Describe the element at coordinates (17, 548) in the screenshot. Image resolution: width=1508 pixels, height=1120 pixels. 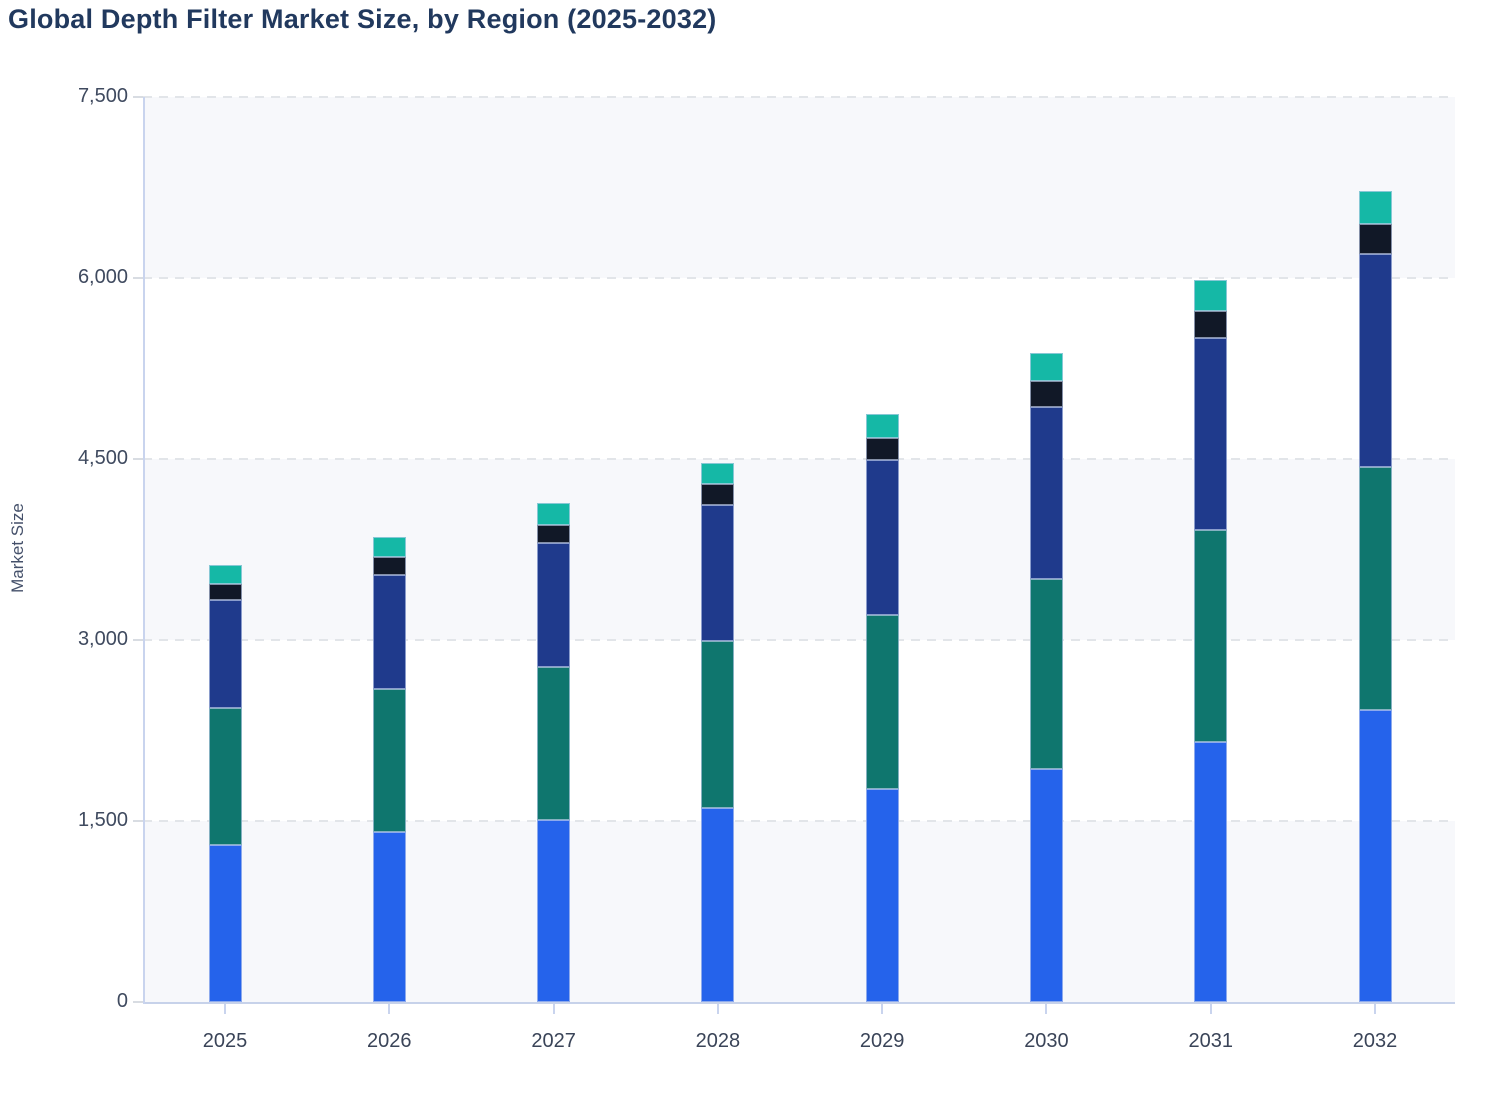
I see `y-axis-title: Market Size` at that location.